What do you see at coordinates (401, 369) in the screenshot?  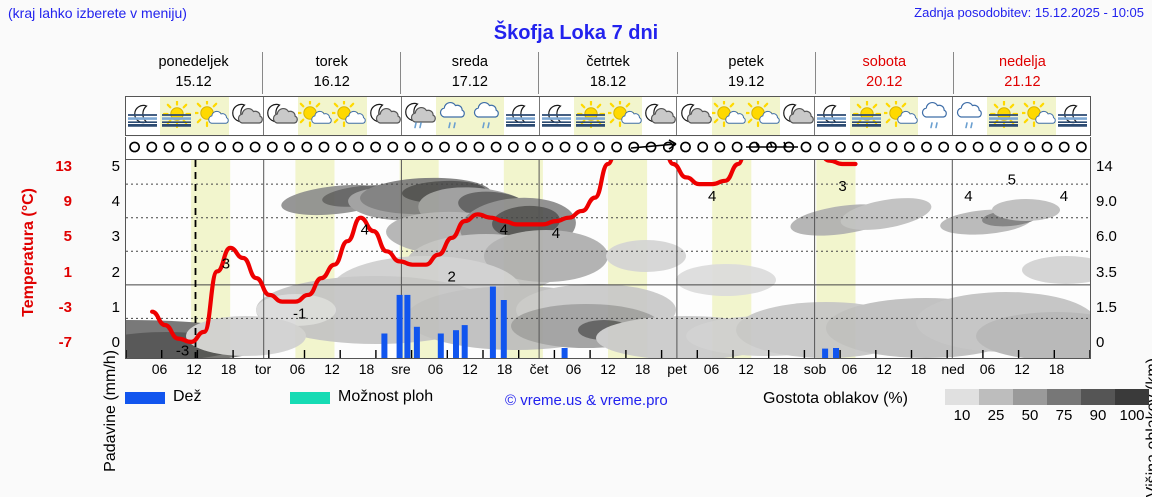 I see `x-tick-label: sre` at bounding box center [401, 369].